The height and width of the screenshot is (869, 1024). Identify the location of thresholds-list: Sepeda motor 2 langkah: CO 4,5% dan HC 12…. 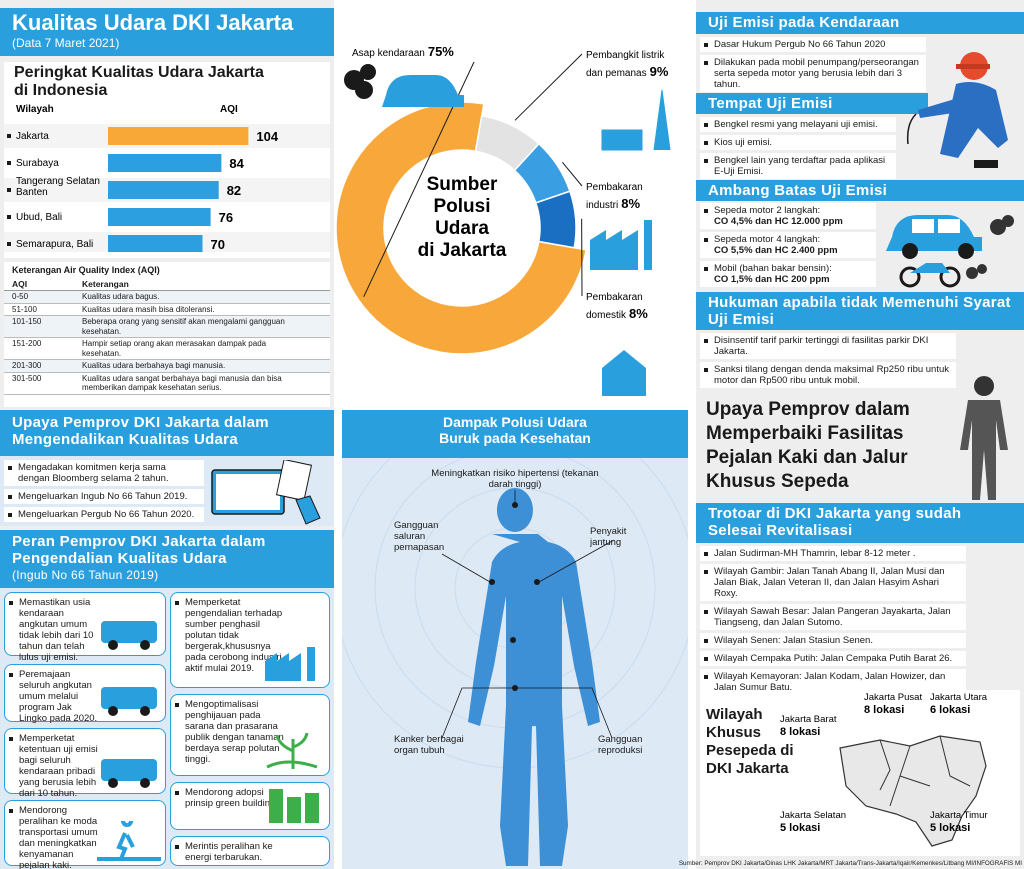
(788, 246).